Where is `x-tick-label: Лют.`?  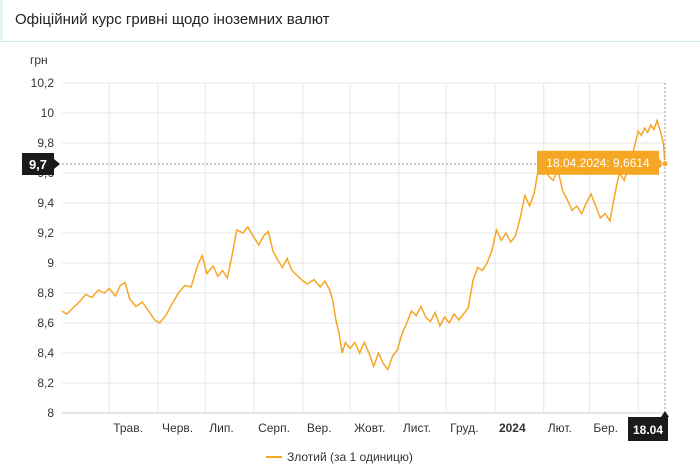
x-tick-label: Лют. is located at coordinates (560, 428).